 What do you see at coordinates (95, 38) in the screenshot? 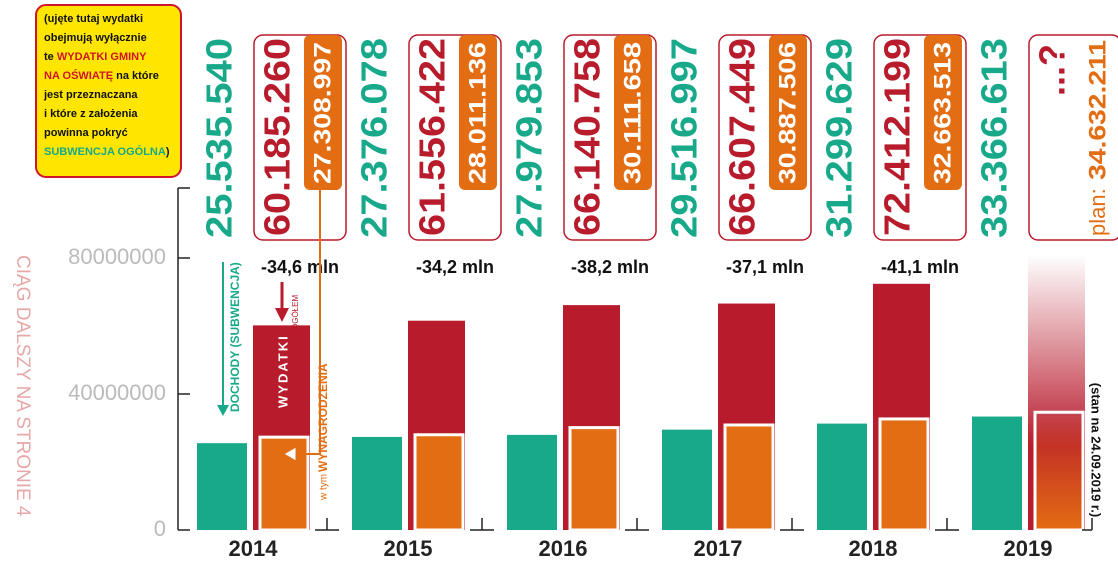
I see `note-line: obejmują wyłącznie` at bounding box center [95, 38].